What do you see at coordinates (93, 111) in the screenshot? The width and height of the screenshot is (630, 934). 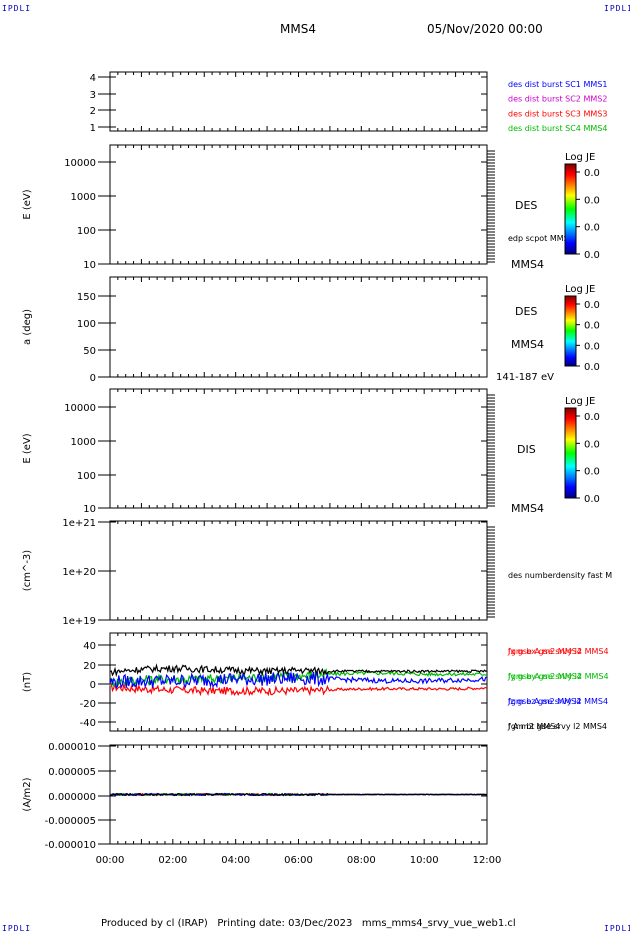 I see `y-tick-label: 2` at bounding box center [93, 111].